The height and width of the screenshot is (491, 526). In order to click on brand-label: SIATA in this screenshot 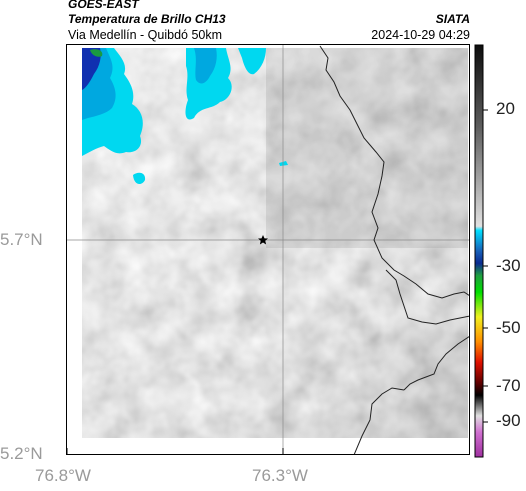, I will do `click(452, 19)`.